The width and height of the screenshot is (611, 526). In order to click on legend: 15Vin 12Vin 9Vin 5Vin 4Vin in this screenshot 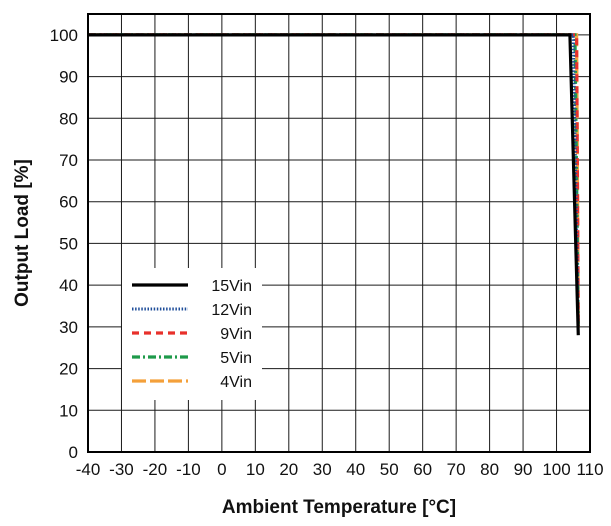, I will do `click(192, 334)`.